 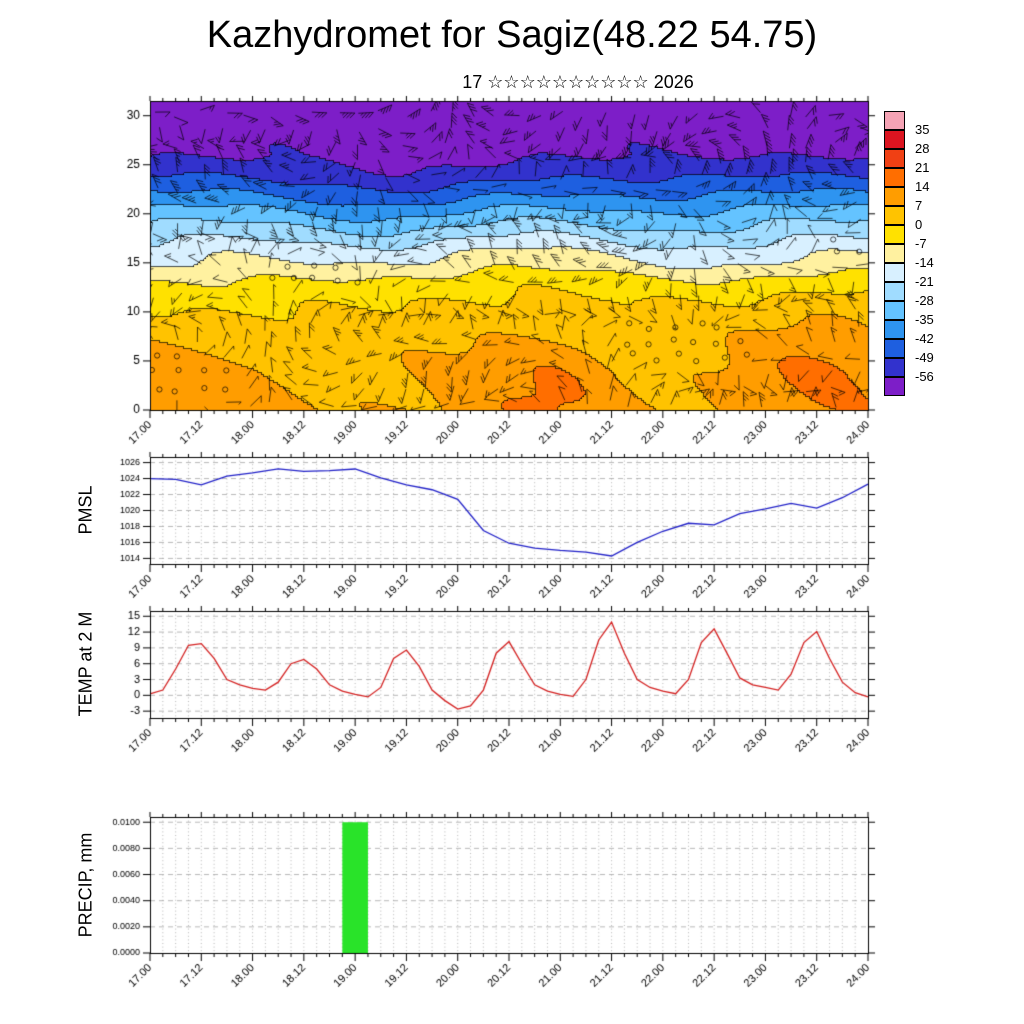 I want to click on temp-axis-label: TEMP at 2 M, so click(x=85, y=664).